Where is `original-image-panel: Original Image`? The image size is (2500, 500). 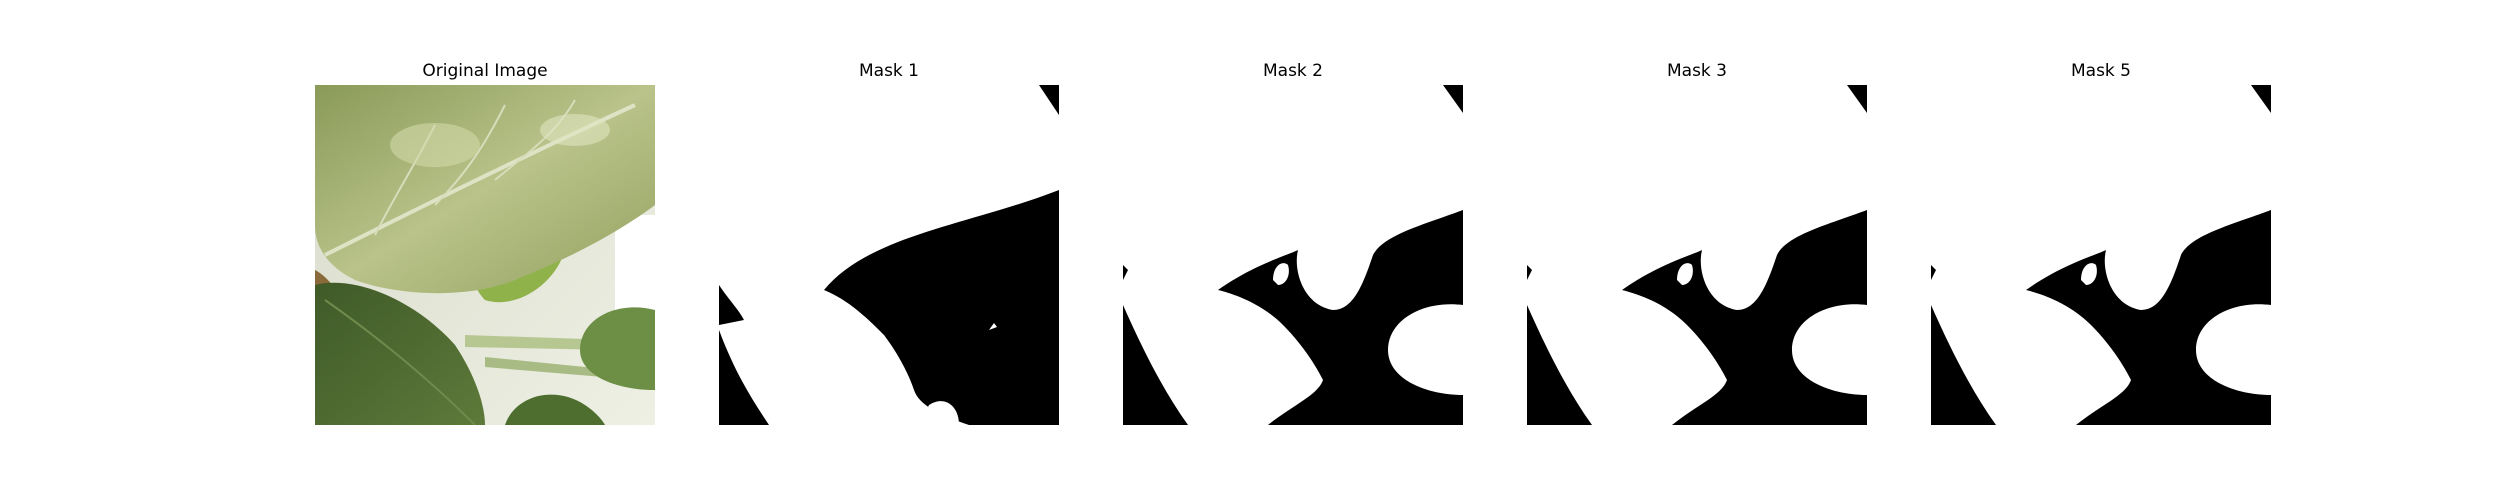 original-image-panel: Original Image is located at coordinates (485, 250).